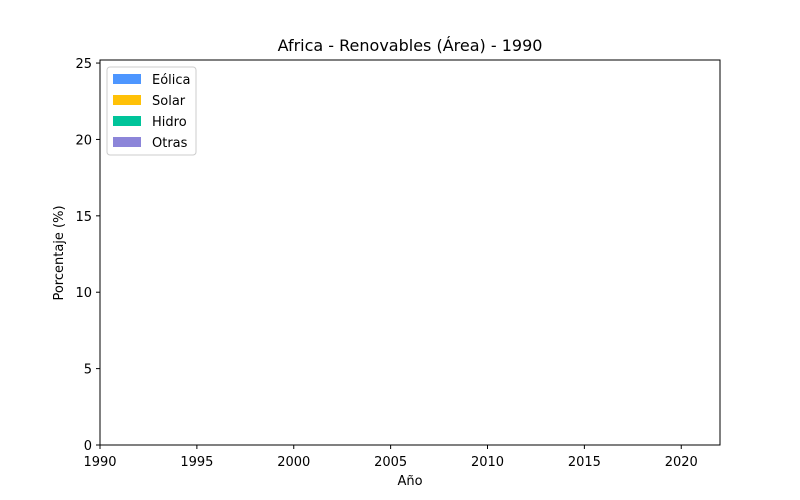 The height and width of the screenshot is (500, 800). I want to click on y-axis: 0 5 10 15 20 25, so click(87, 255).